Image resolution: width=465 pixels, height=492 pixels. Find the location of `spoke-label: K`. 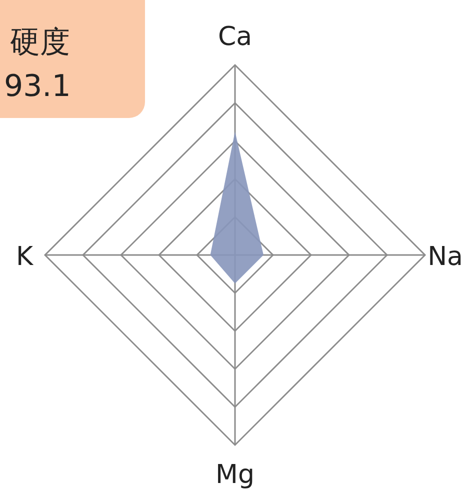

spoke-label: K is located at coordinates (25, 257).